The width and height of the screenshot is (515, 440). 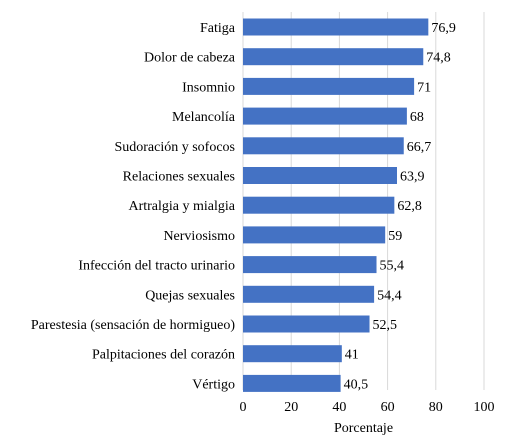 I want to click on data-label: 68, so click(x=417, y=117).